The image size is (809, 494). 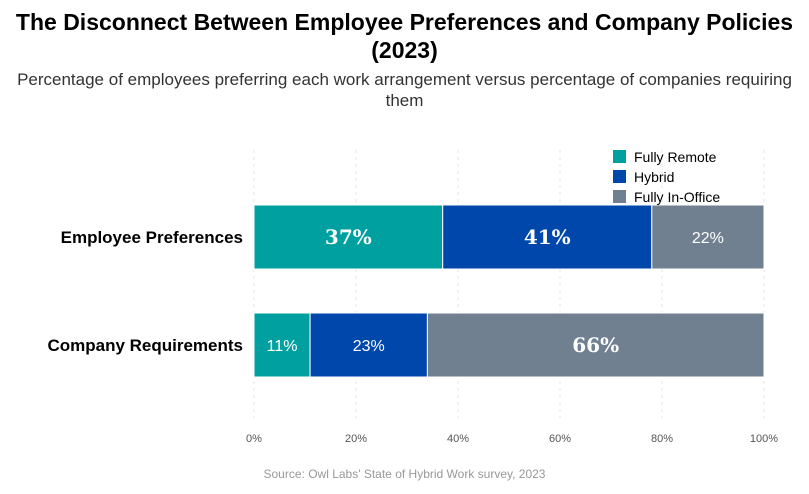 What do you see at coordinates (458, 439) in the screenshot?
I see `x-tick-label: 40%` at bounding box center [458, 439].